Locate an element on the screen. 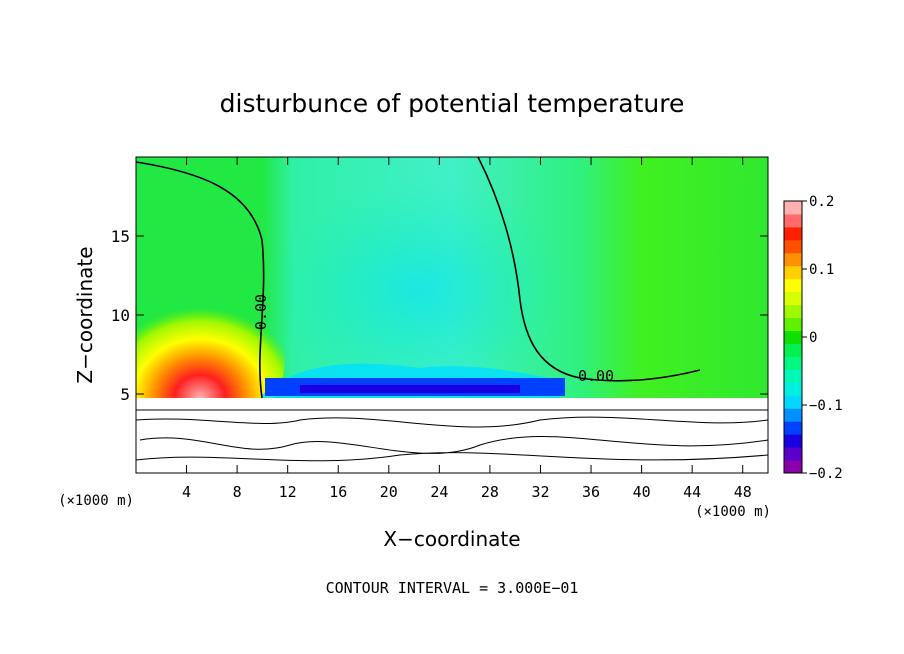 This screenshot has width=904, height=654. y-tick-label: 5 is located at coordinates (125, 394).